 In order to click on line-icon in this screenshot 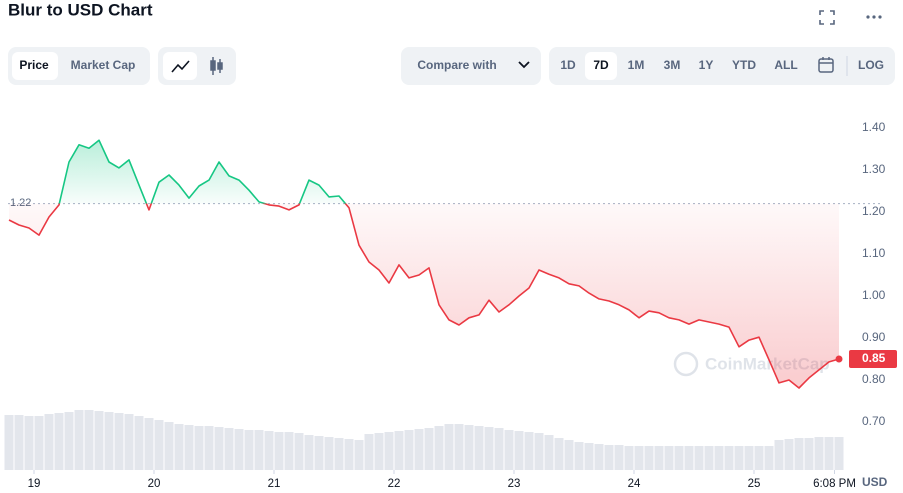, I will do `click(180, 66)`.